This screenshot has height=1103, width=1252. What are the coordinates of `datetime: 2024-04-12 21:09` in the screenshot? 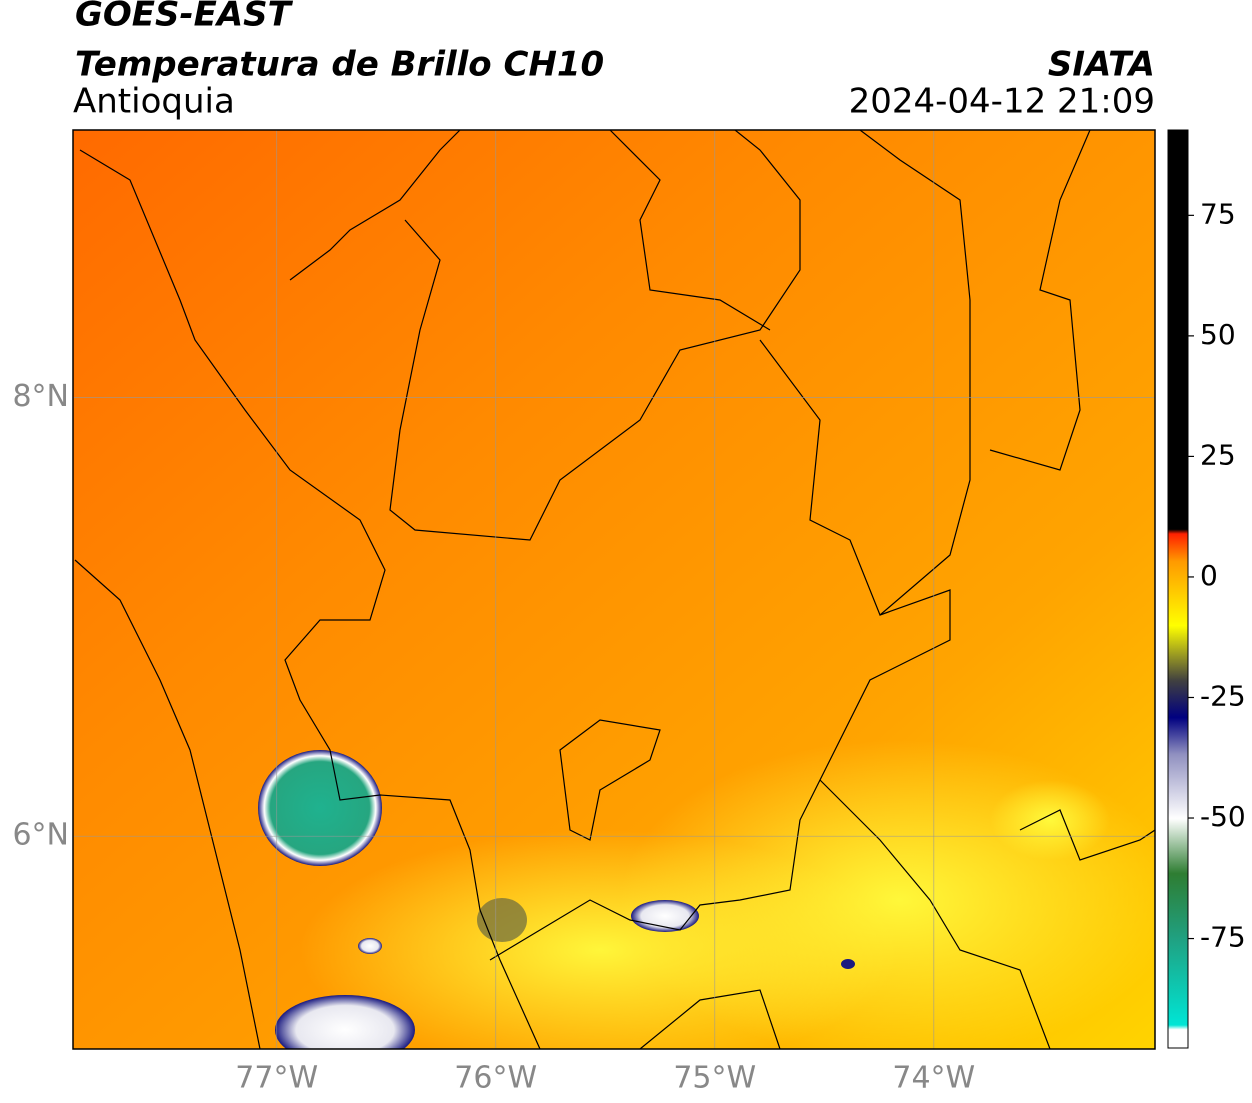 It's located at (1002, 102).